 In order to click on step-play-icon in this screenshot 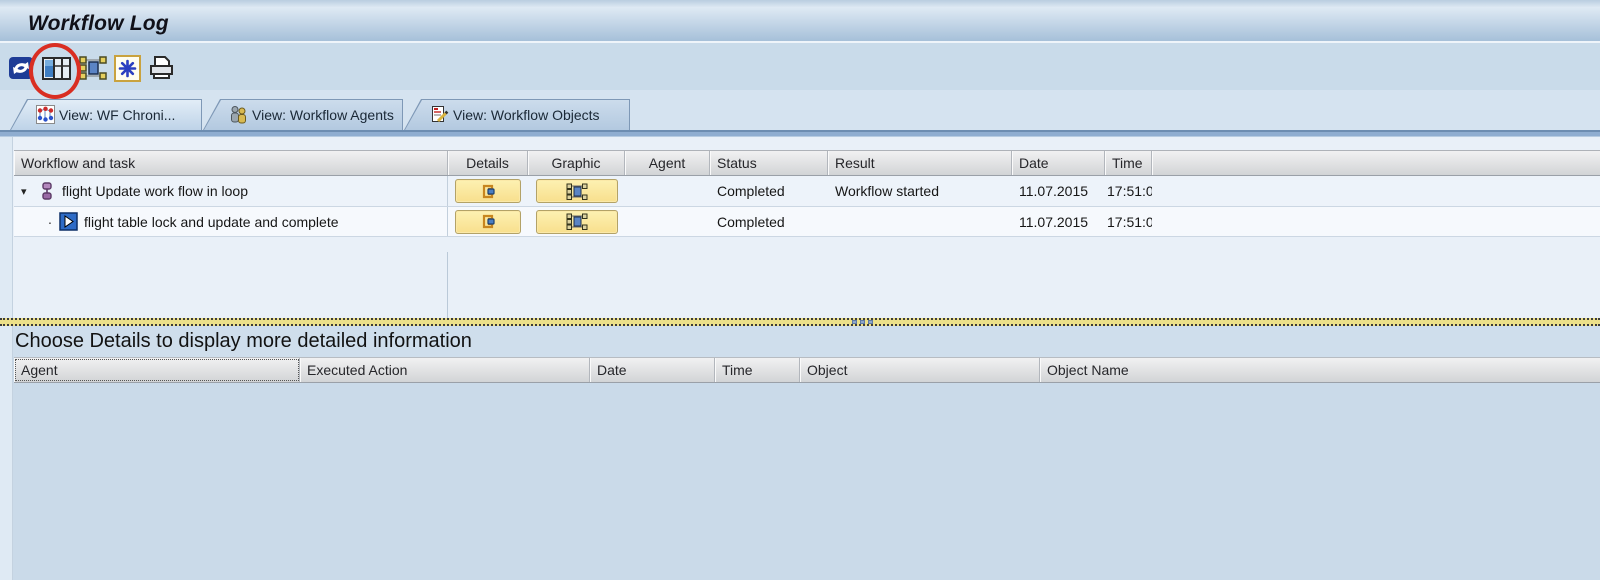, I will do `click(68, 221)`.